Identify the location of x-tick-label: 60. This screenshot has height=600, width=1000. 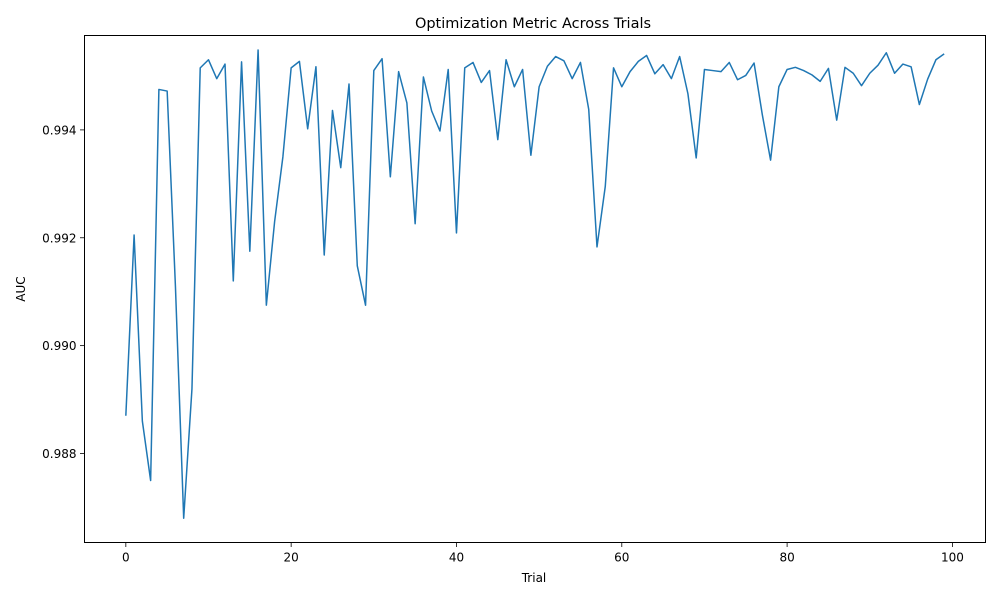
(621, 558).